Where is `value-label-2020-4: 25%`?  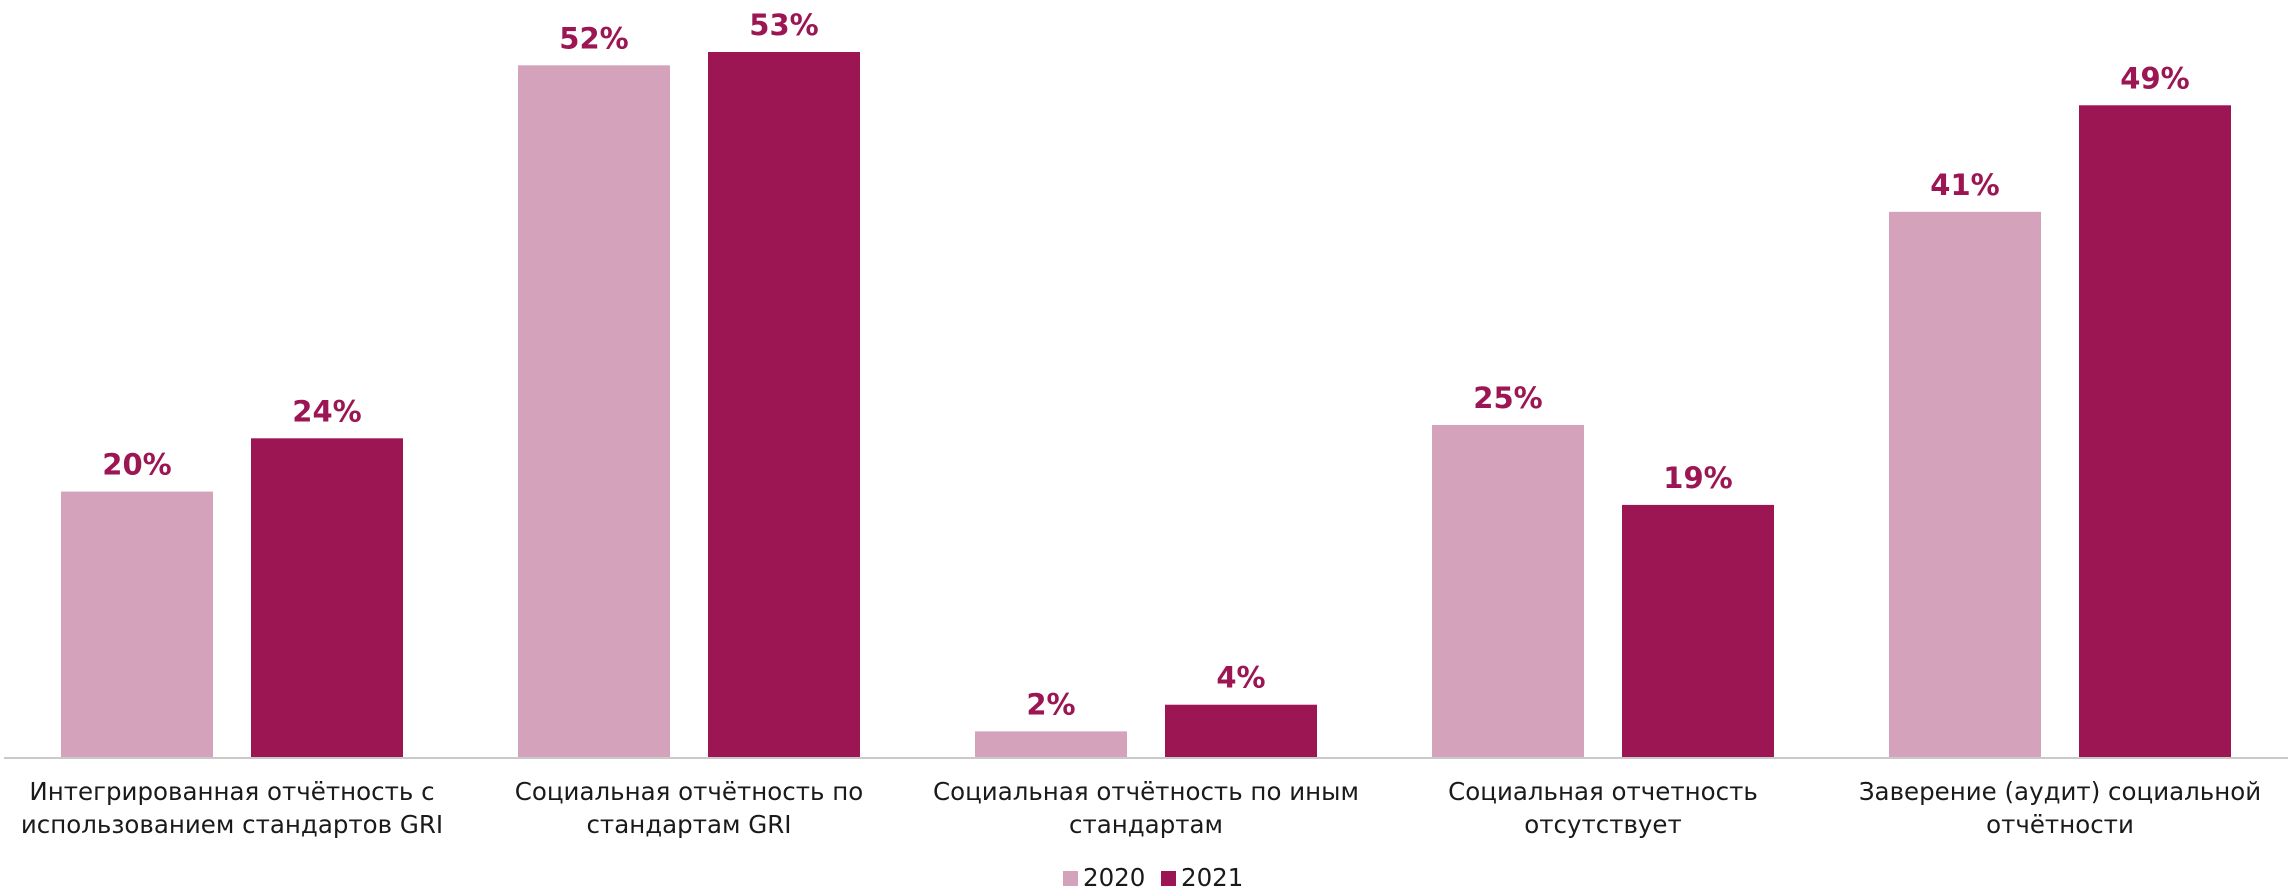 value-label-2020-4: 25% is located at coordinates (1507, 398).